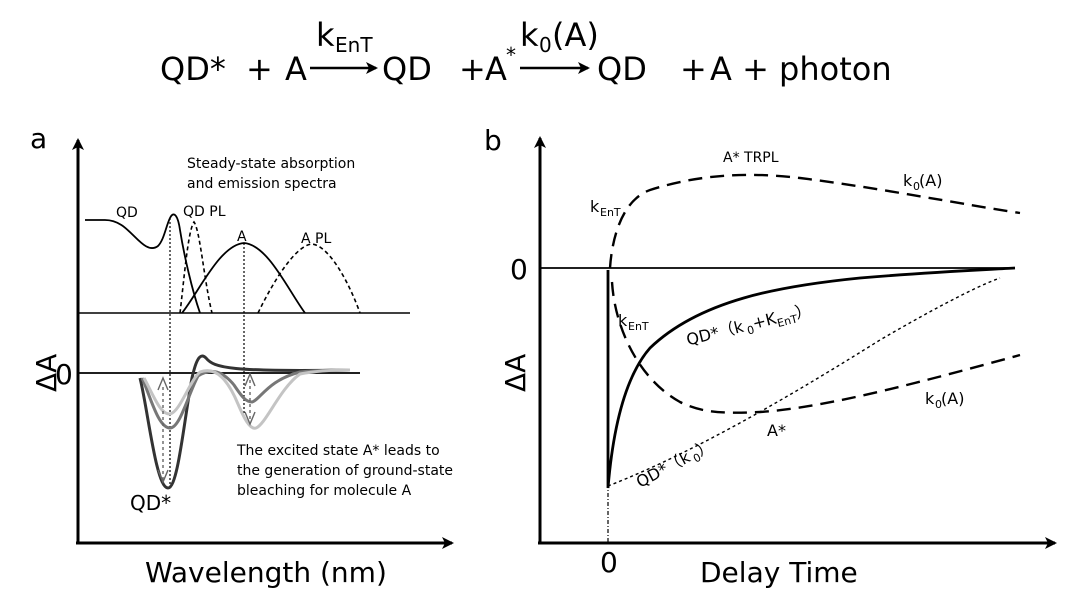  Describe the element at coordinates (262, 184) in the screenshot. I see `spectra-title-line2: and emission spectra` at that location.